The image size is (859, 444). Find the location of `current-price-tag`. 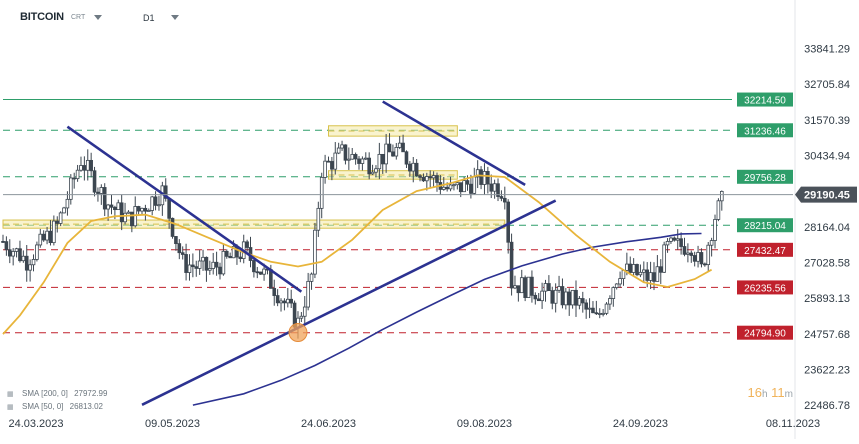

current-price-tag is located at coordinates (826, 194).